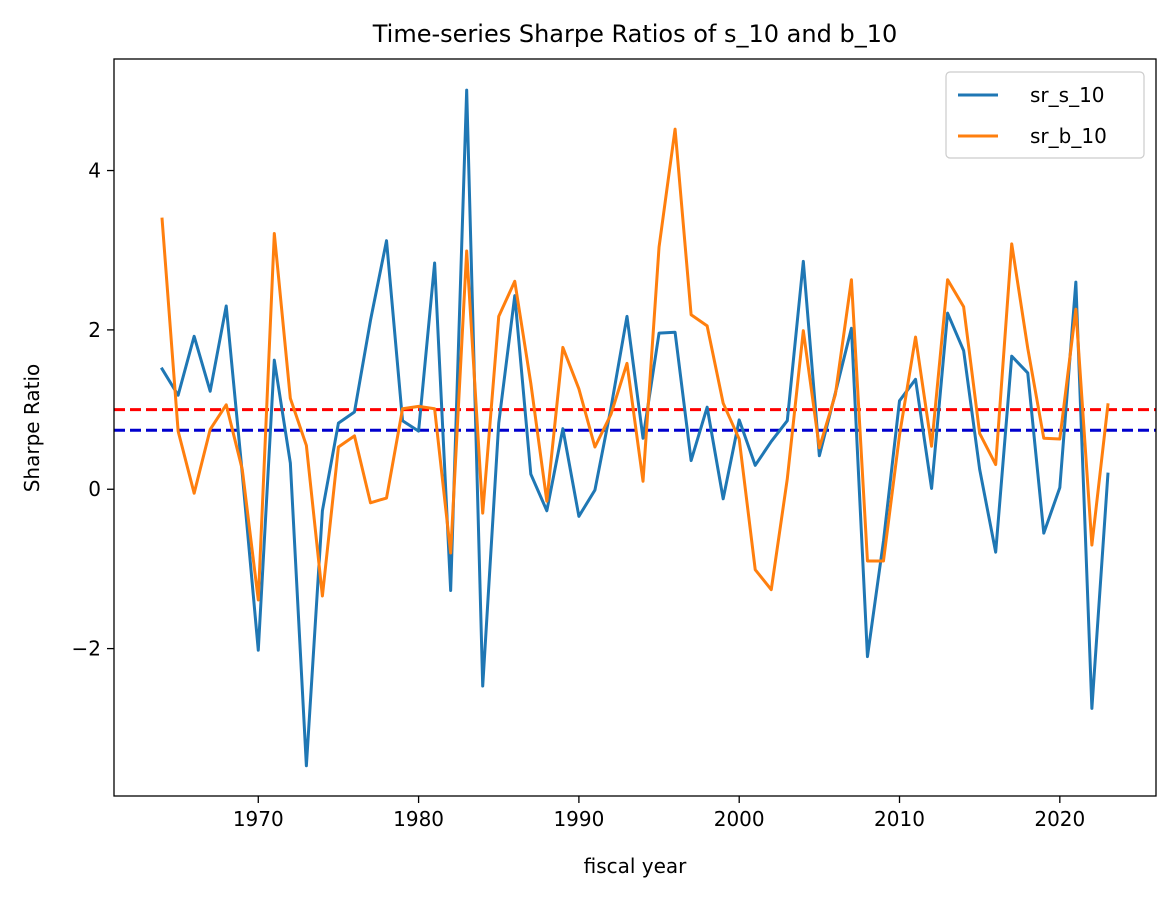 The width and height of the screenshot is (1174, 898). I want to click on x-tick-label: 1990, so click(578, 819).